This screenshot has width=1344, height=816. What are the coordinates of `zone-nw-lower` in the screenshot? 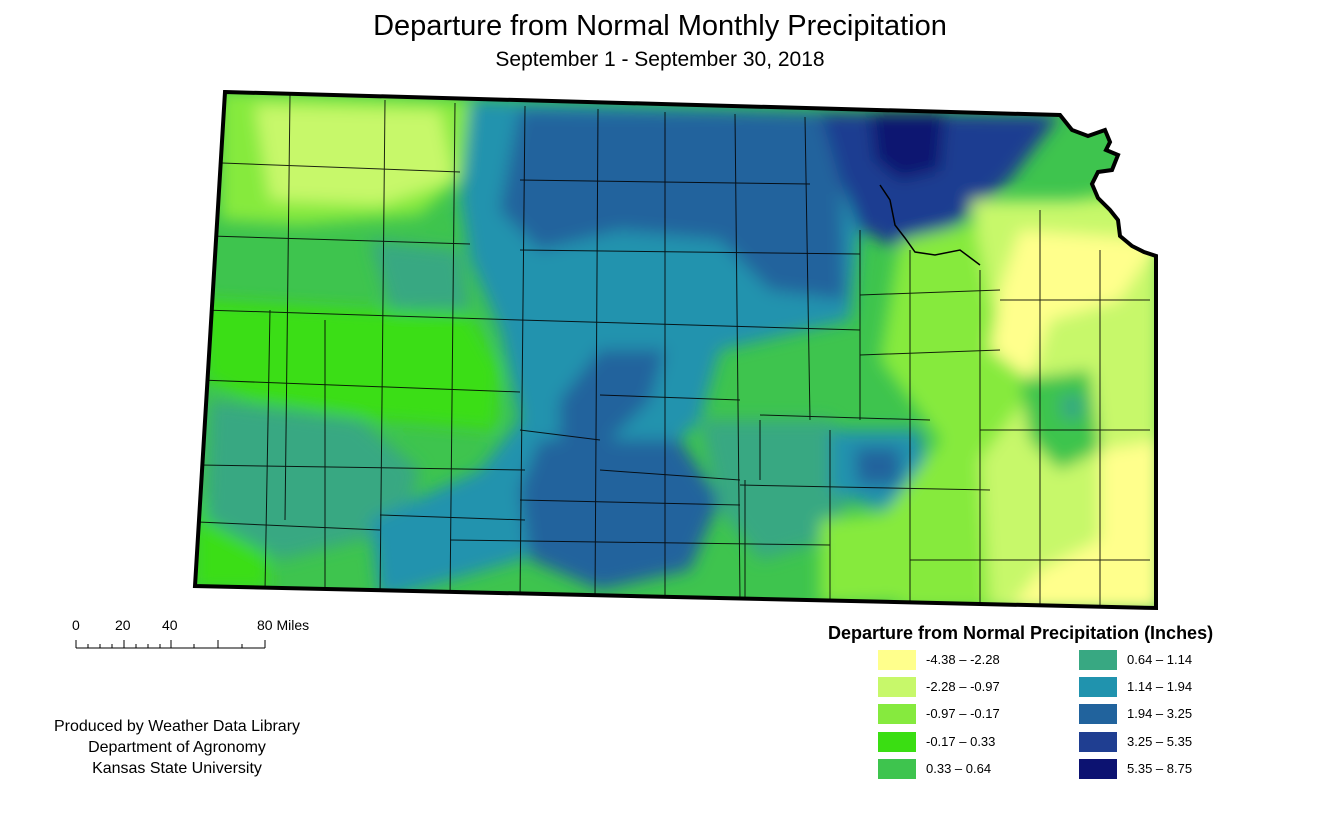 It's located at (355, 155).